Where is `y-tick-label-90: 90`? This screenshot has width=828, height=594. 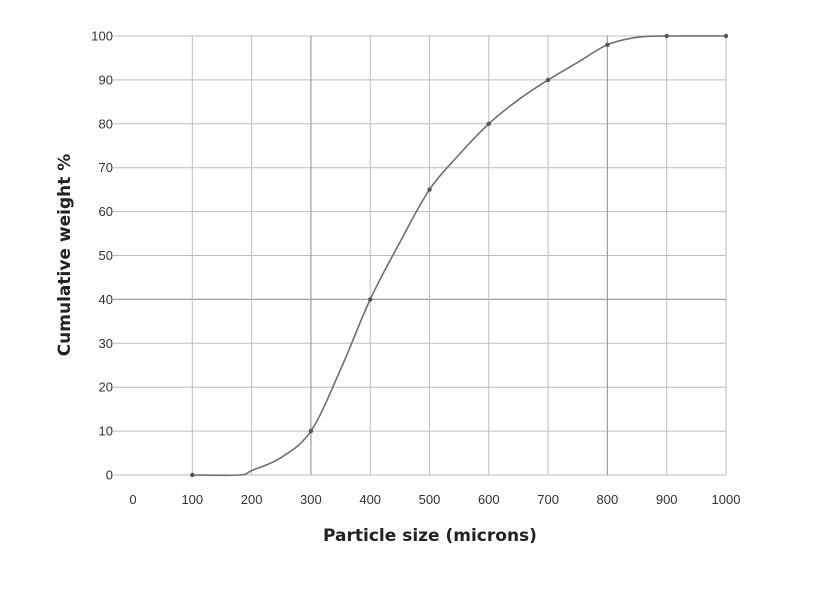
y-tick-label-90: 90 is located at coordinates (106, 79).